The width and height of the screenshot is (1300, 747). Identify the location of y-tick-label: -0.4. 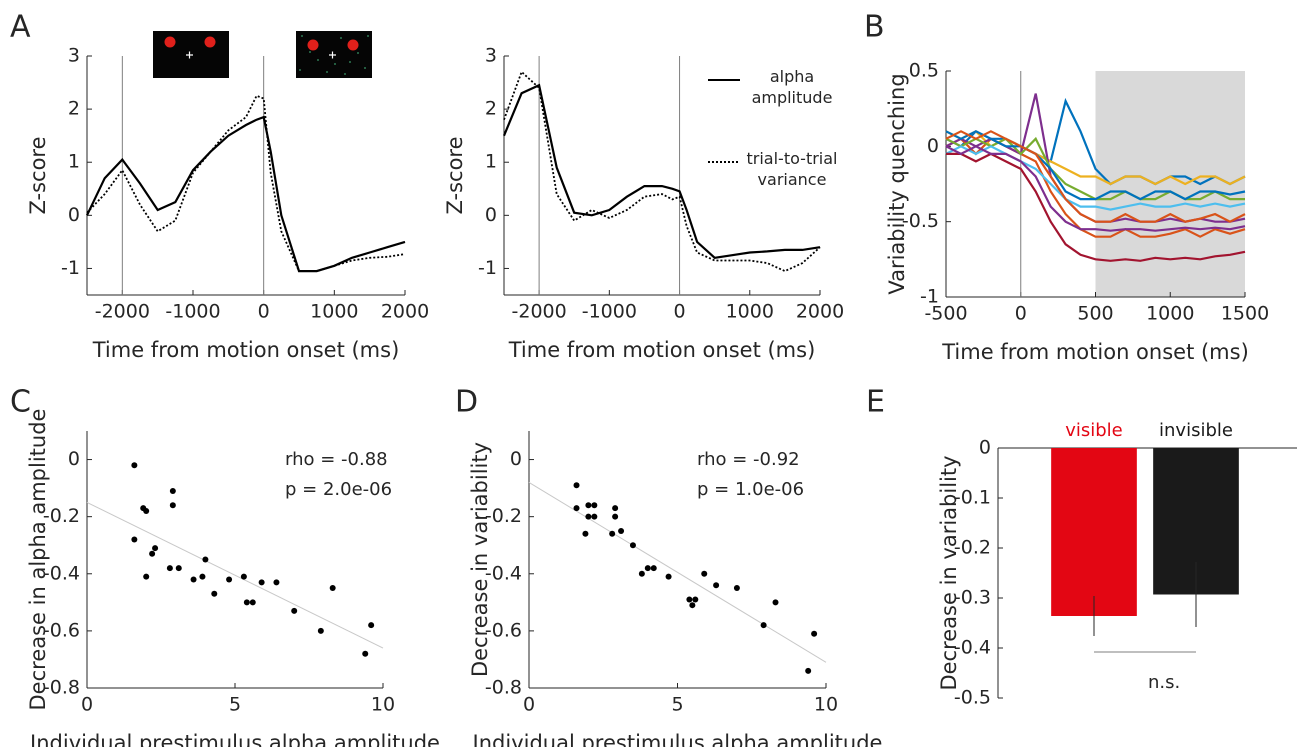
(61, 573).